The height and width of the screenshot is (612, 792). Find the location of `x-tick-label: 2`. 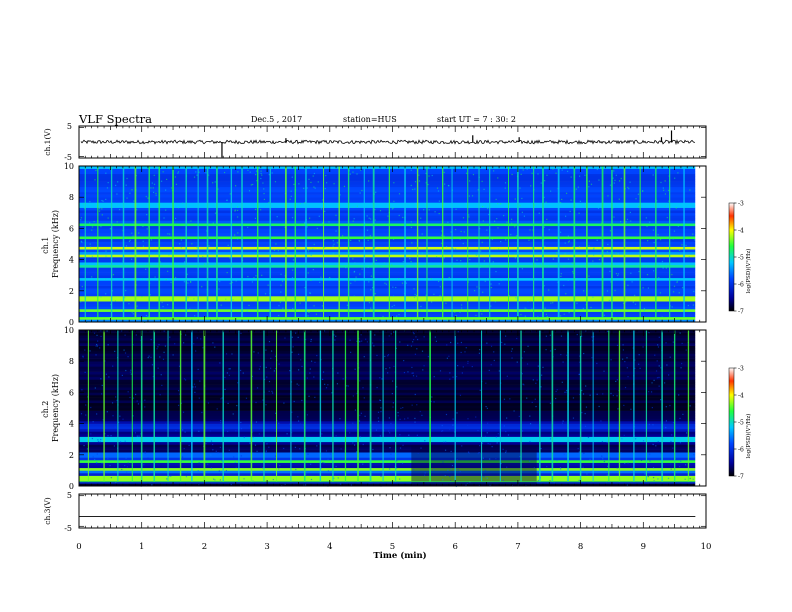

x-tick-label: 2 is located at coordinates (204, 547).